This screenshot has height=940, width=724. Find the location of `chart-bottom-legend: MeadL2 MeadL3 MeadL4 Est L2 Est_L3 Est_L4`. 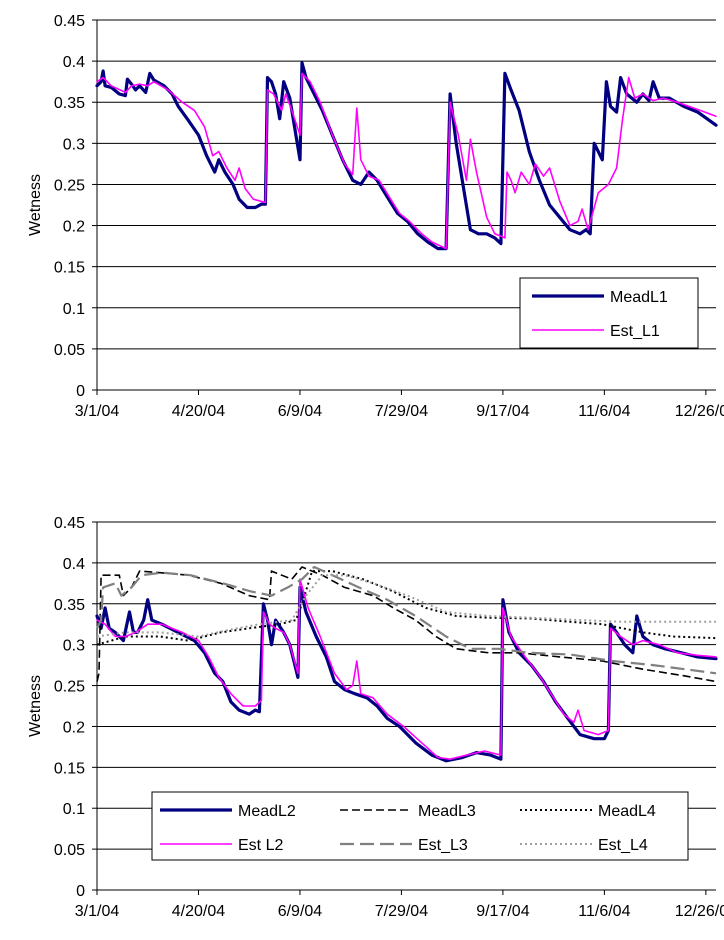

chart-bottom-legend: MeadL2 MeadL3 MeadL4 Est L2 Est_L3 Est_L4 is located at coordinates (420, 826).